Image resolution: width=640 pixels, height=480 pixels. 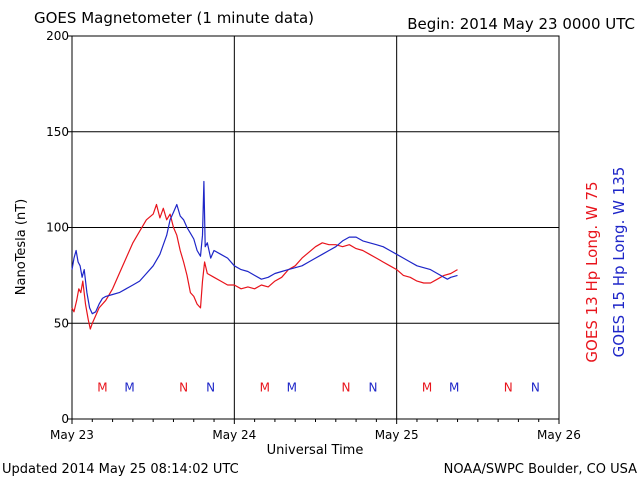 What do you see at coordinates (57, 132) in the screenshot?
I see `y-tick-label: 150` at bounding box center [57, 132].